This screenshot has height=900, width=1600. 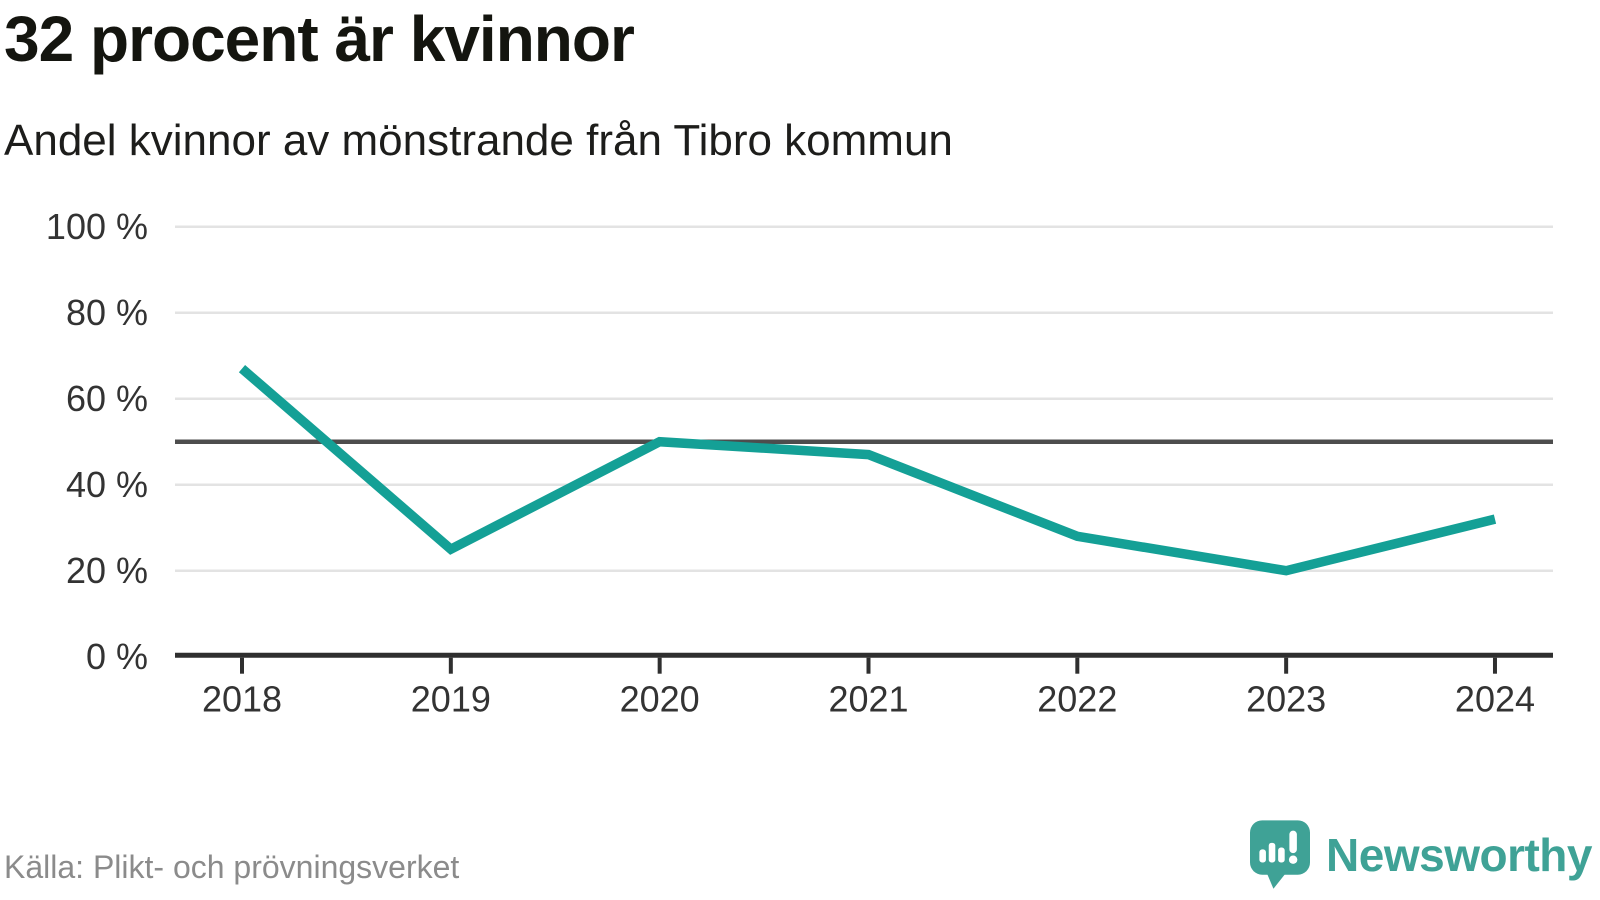 I want to click on x-tick-label: 2019, so click(x=451, y=699).